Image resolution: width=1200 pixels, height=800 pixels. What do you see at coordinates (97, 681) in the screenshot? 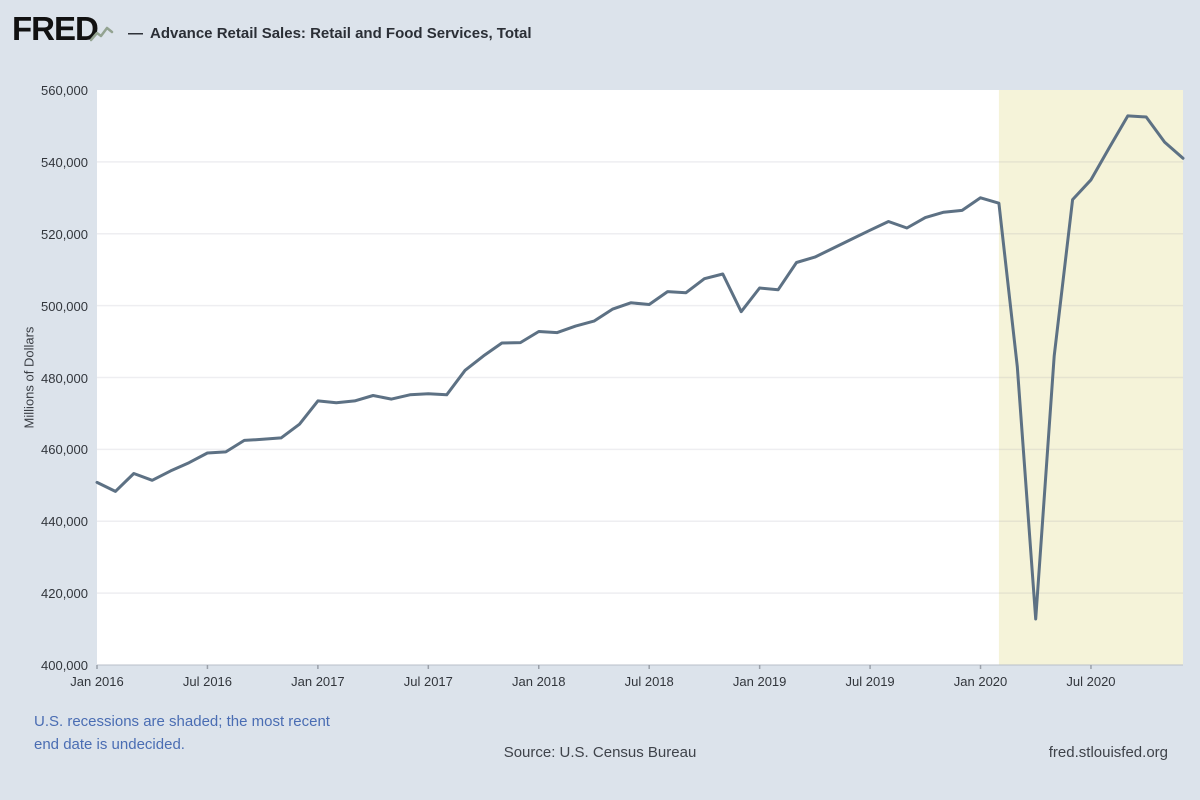
I see `x-tick-label: Jan 2016` at bounding box center [97, 681].